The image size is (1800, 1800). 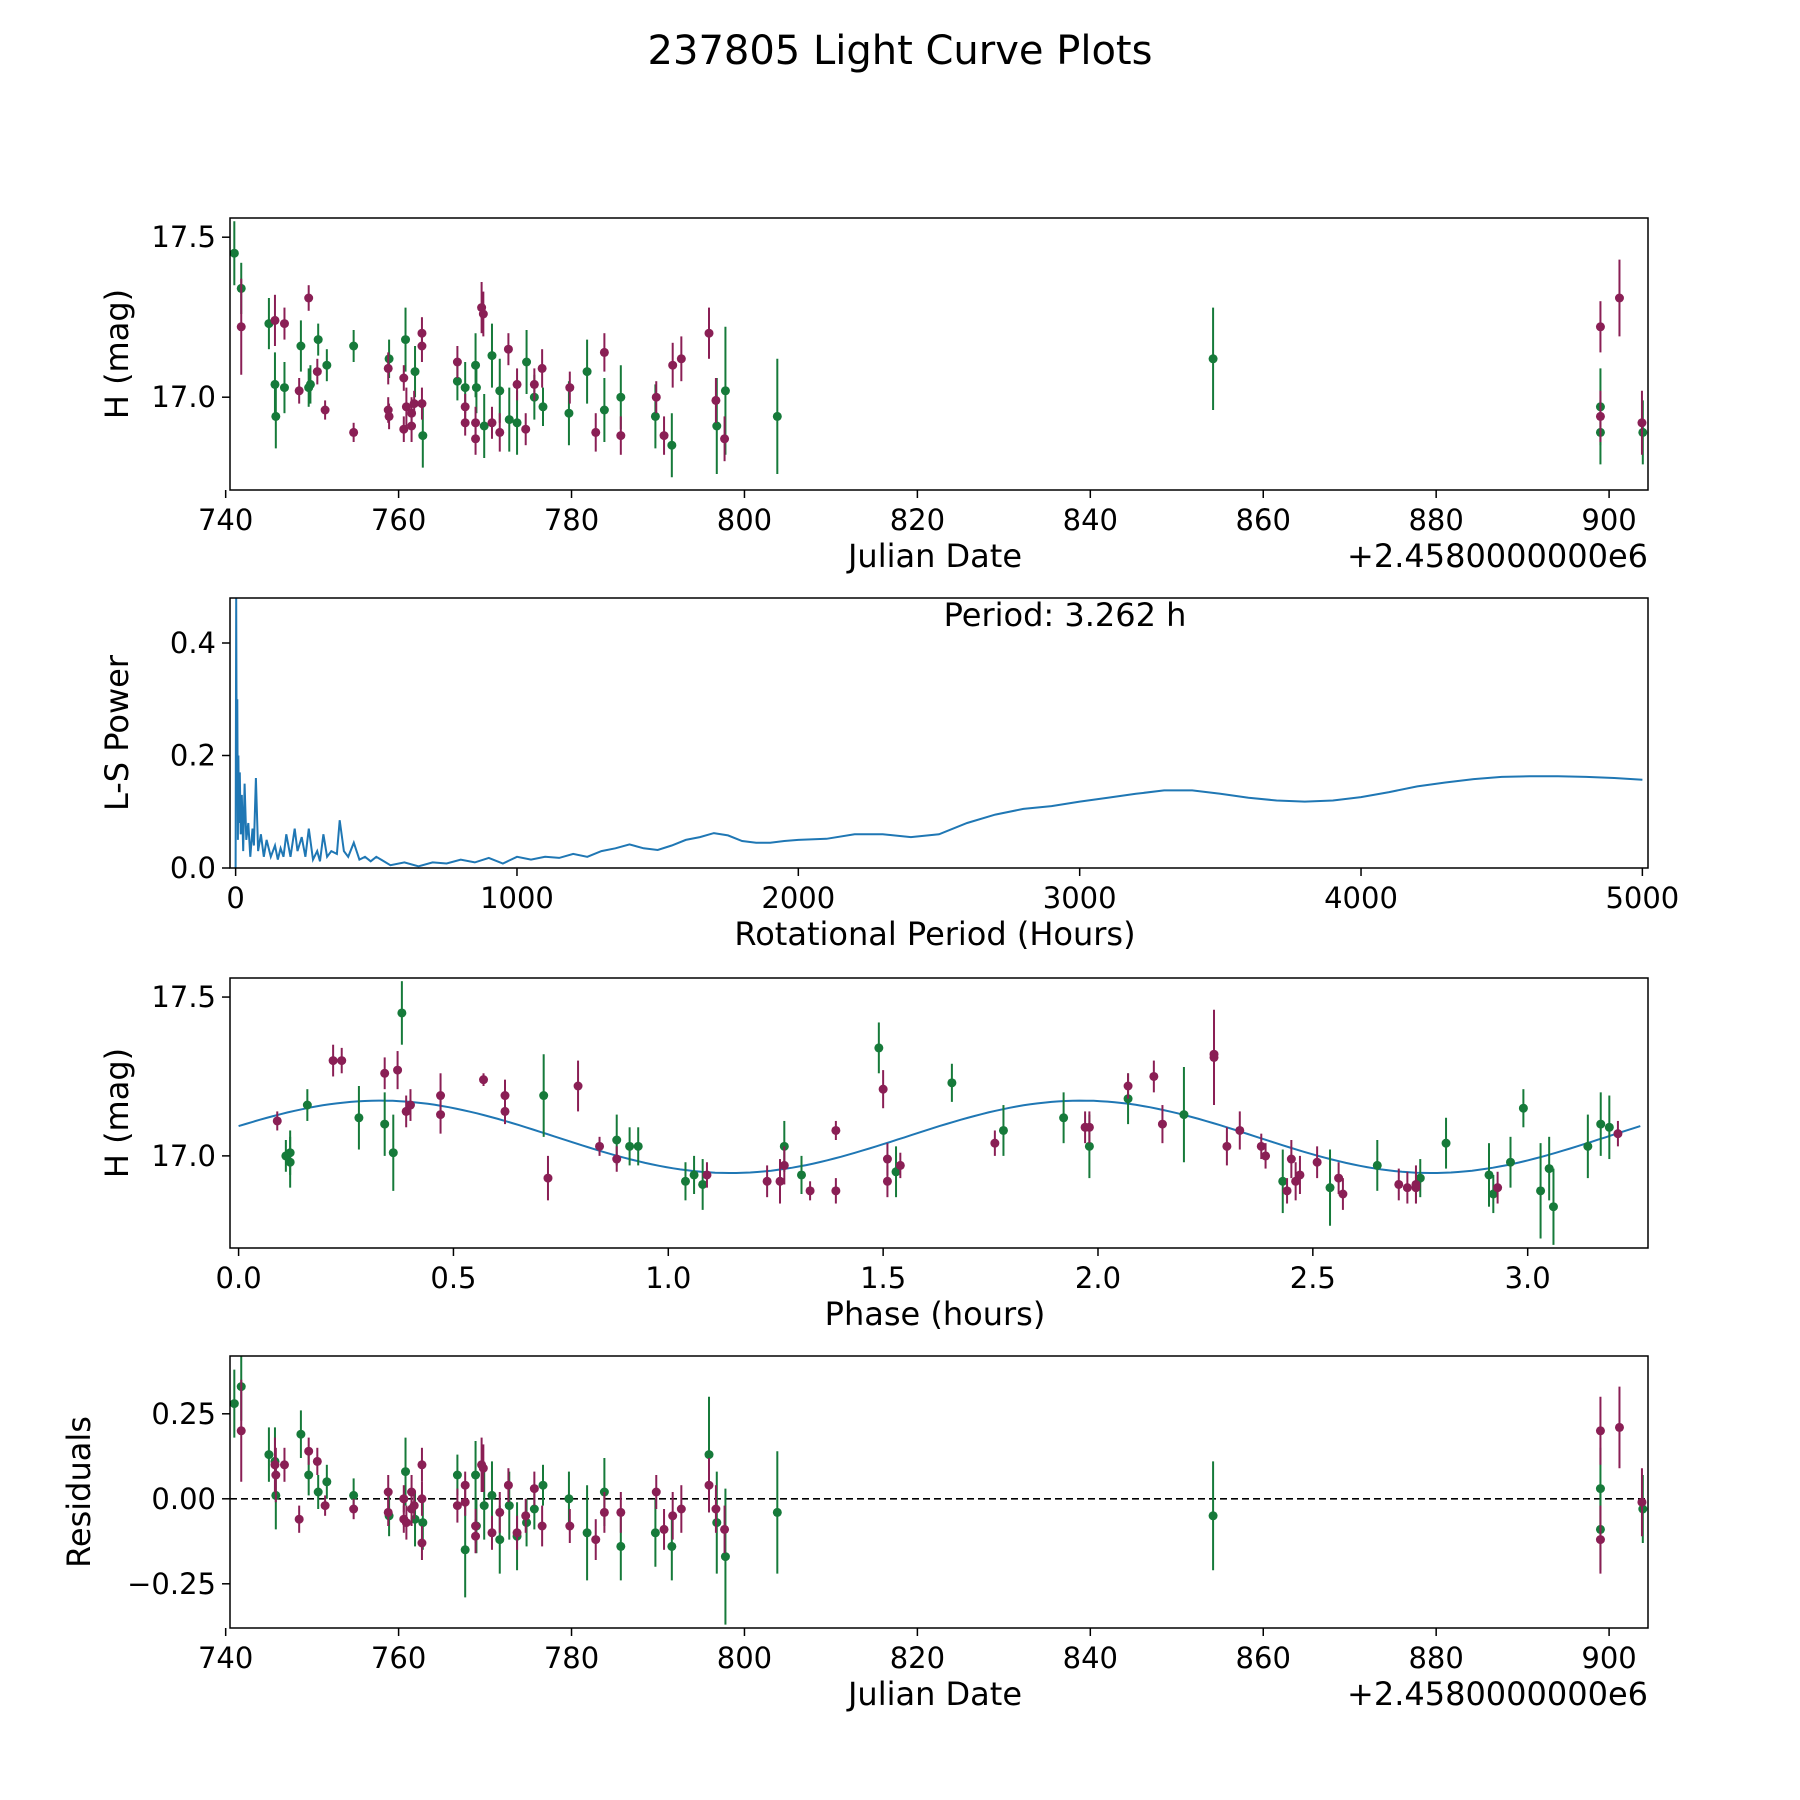 I want to click on x-tick-label: 800, so click(x=744, y=520).